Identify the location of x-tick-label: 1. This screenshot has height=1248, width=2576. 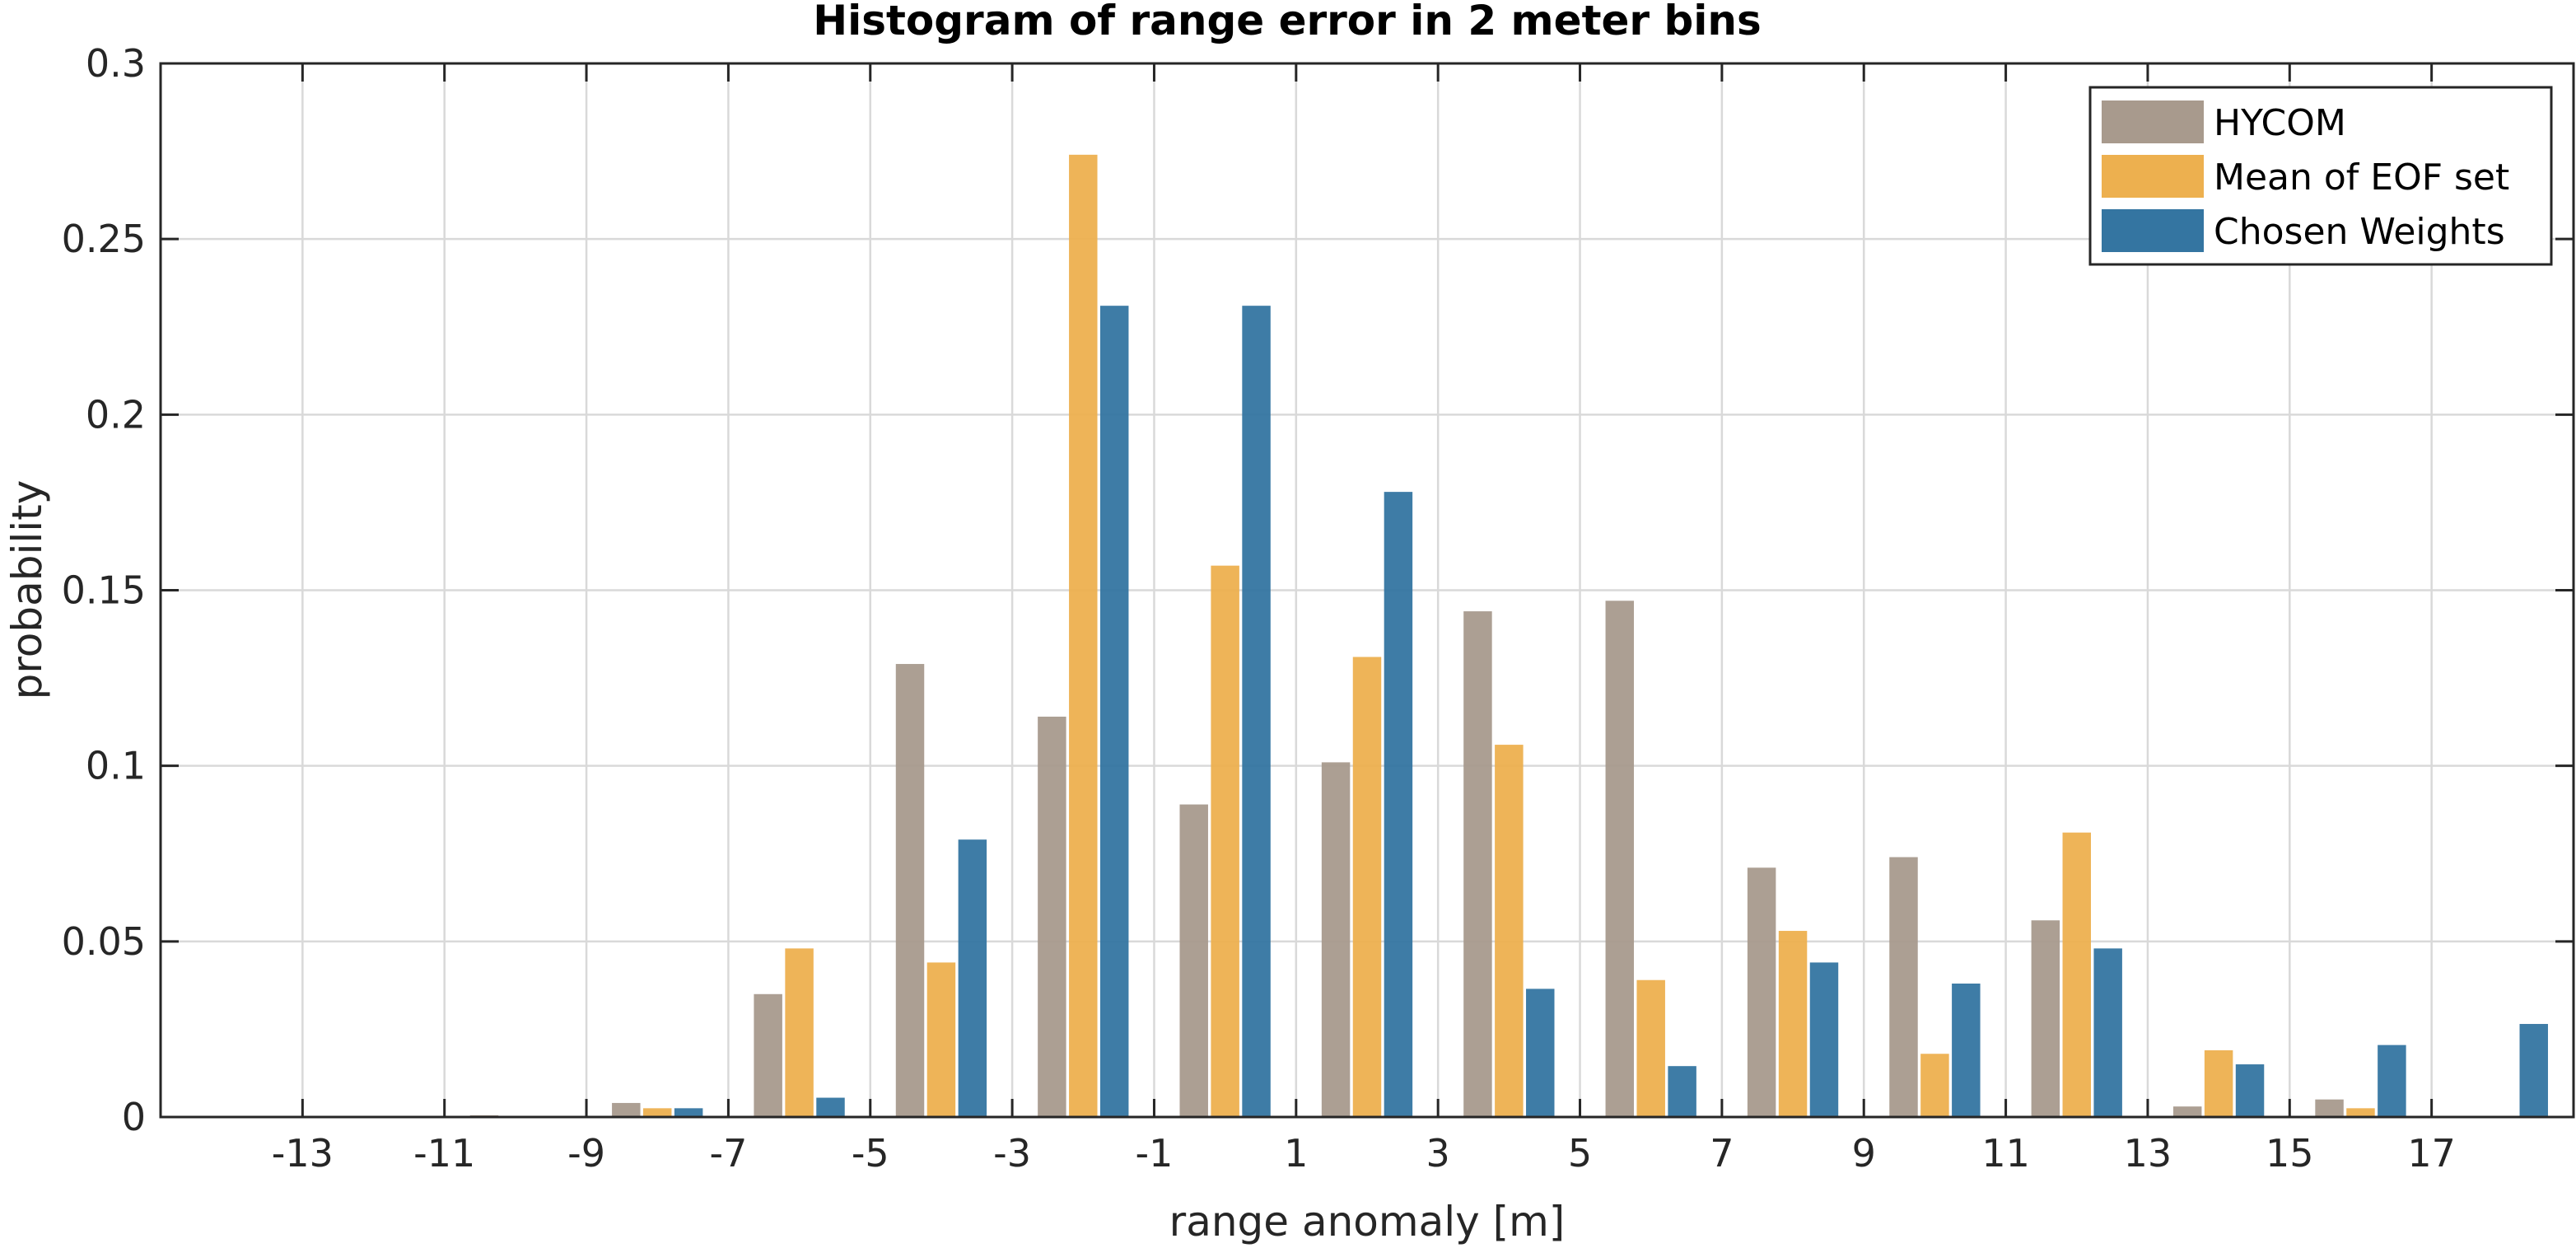
(1296, 1153).